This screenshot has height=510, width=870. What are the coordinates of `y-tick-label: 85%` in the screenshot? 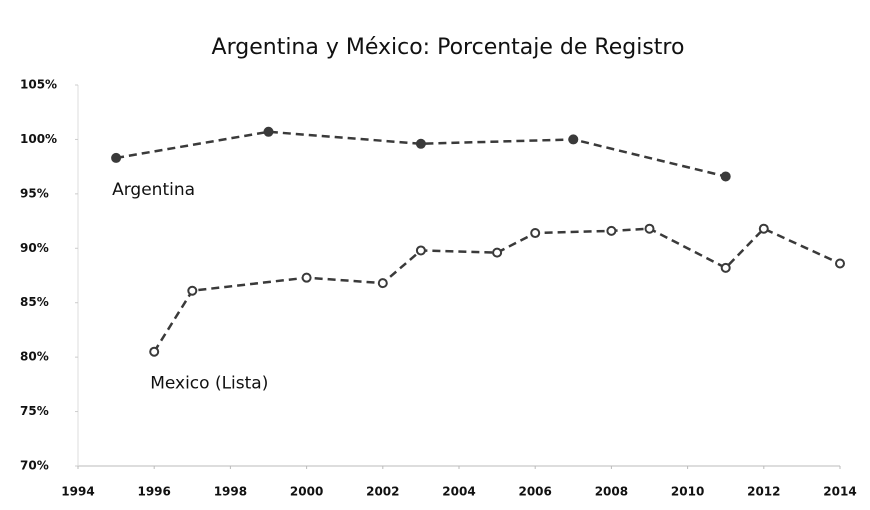 It's located at (34, 302).